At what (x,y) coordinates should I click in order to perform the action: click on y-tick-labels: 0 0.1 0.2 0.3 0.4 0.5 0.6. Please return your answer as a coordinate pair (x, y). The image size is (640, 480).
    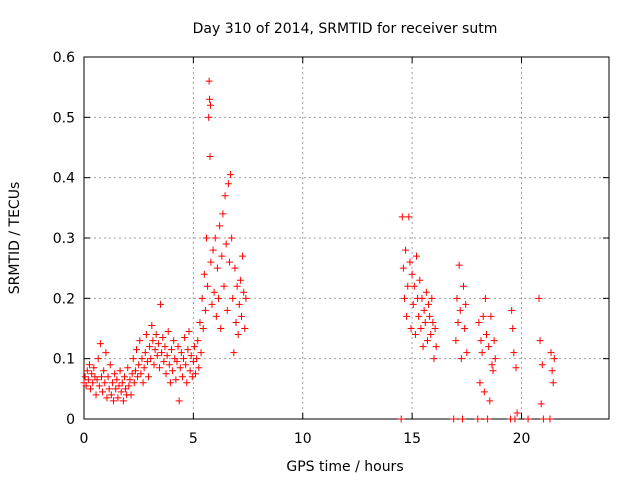
    Looking at the image, I should click on (64, 239).